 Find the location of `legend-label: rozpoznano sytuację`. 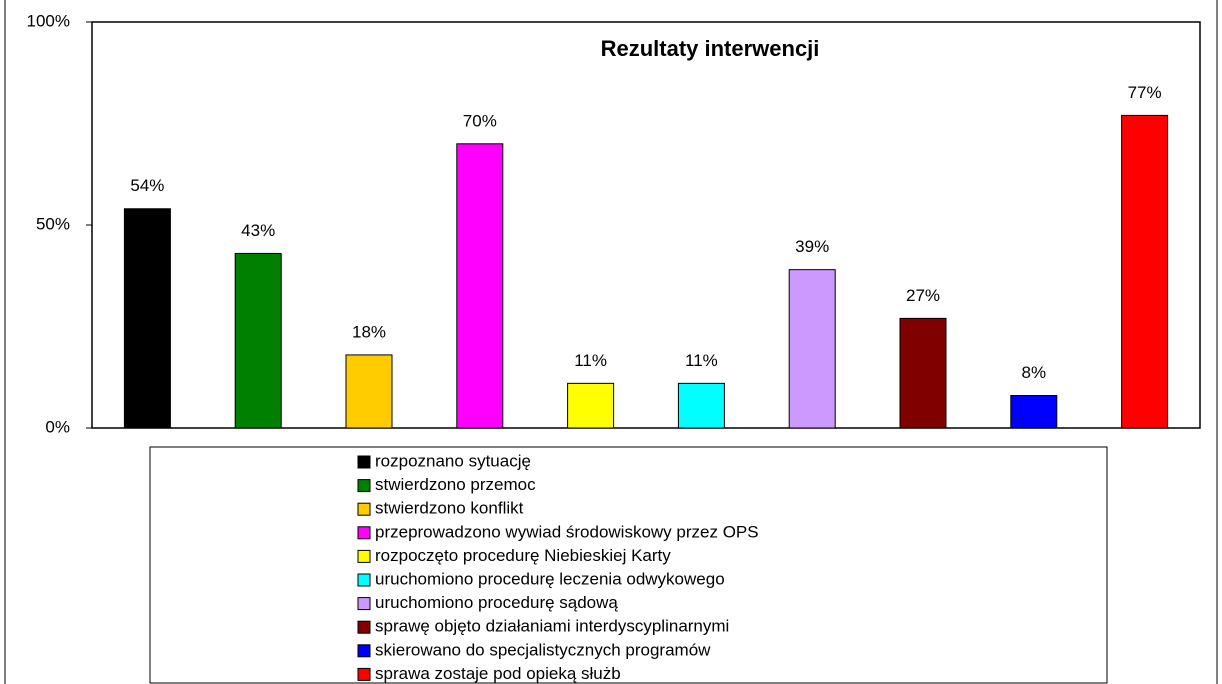

legend-label: rozpoznano sytuację is located at coordinates (453, 460).